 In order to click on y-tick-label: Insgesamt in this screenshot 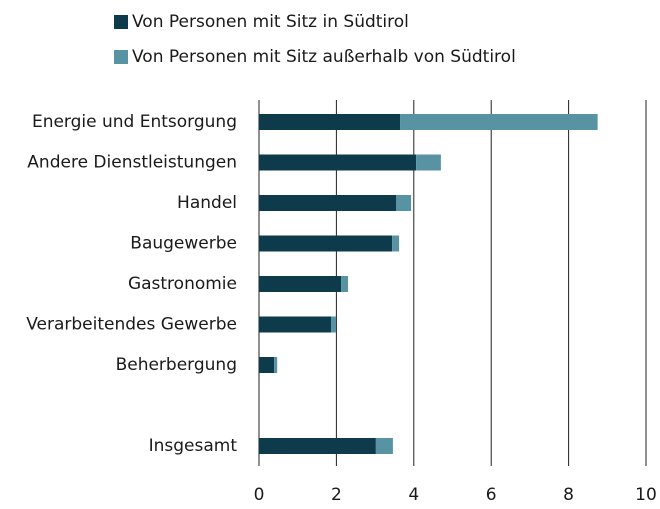, I will do `click(193, 446)`.